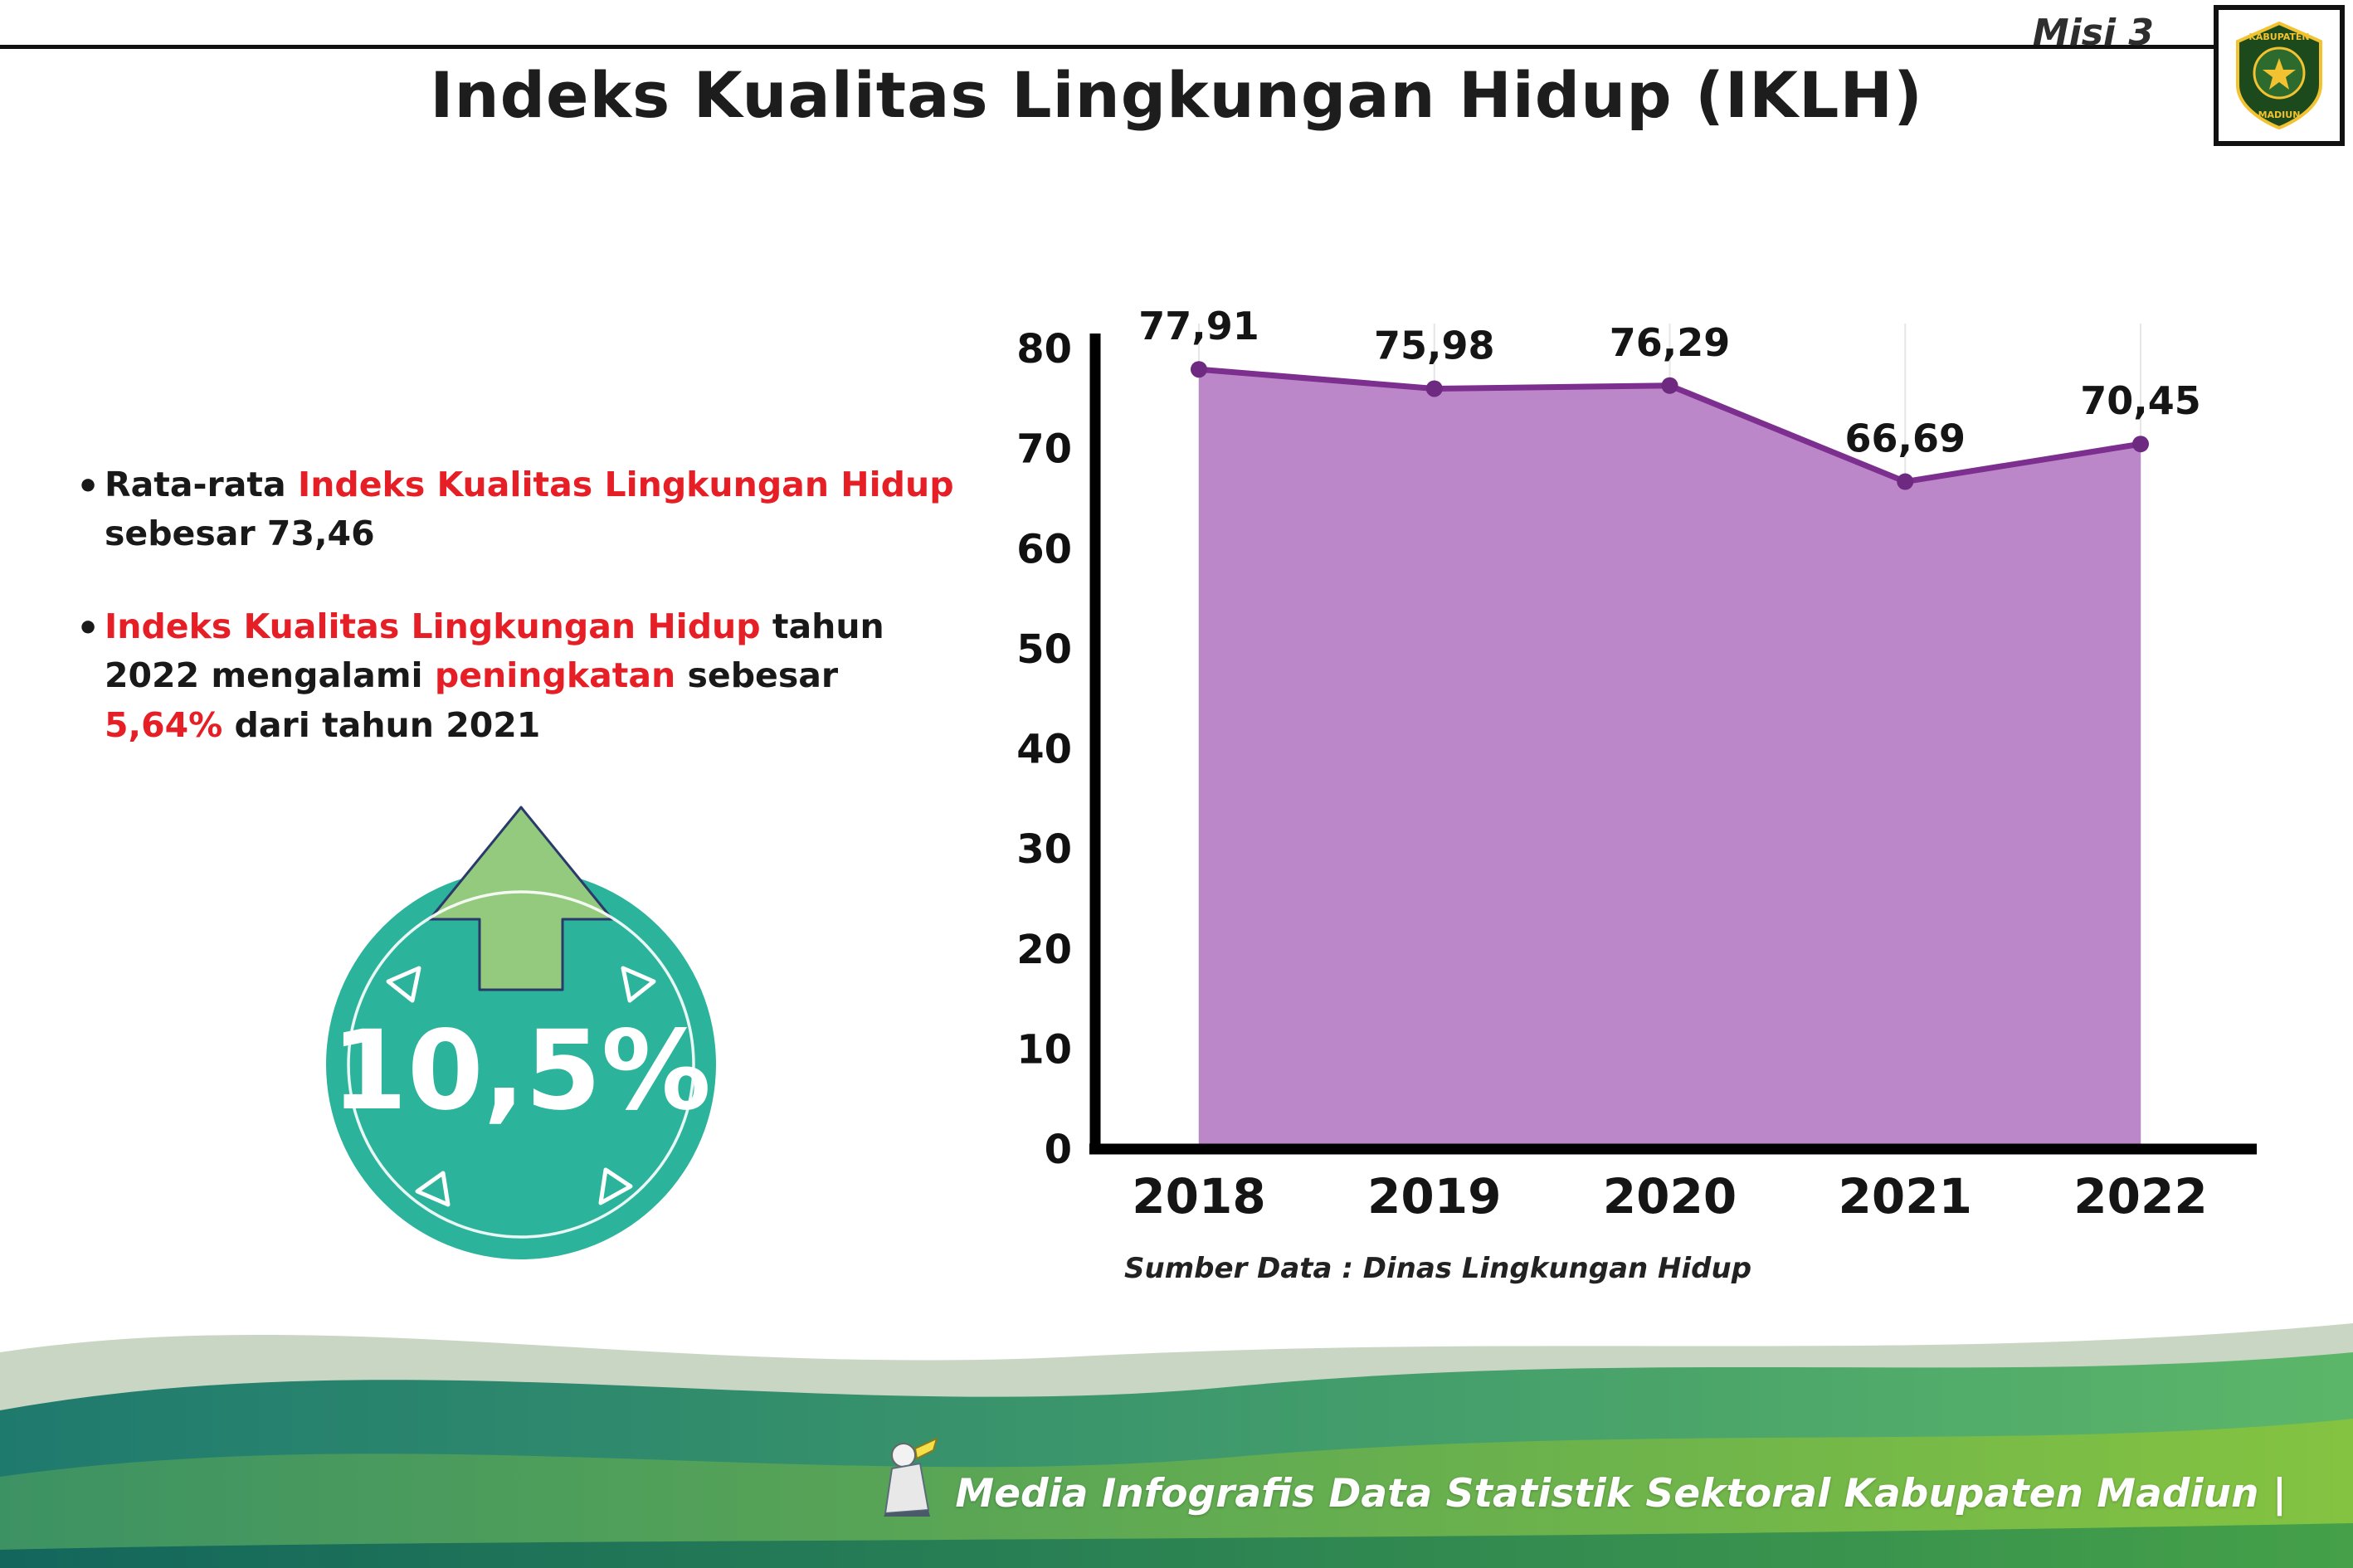 The width and height of the screenshot is (2353, 1568). Describe the element at coordinates (907, 1488) in the screenshot. I see `mascot-body` at that location.